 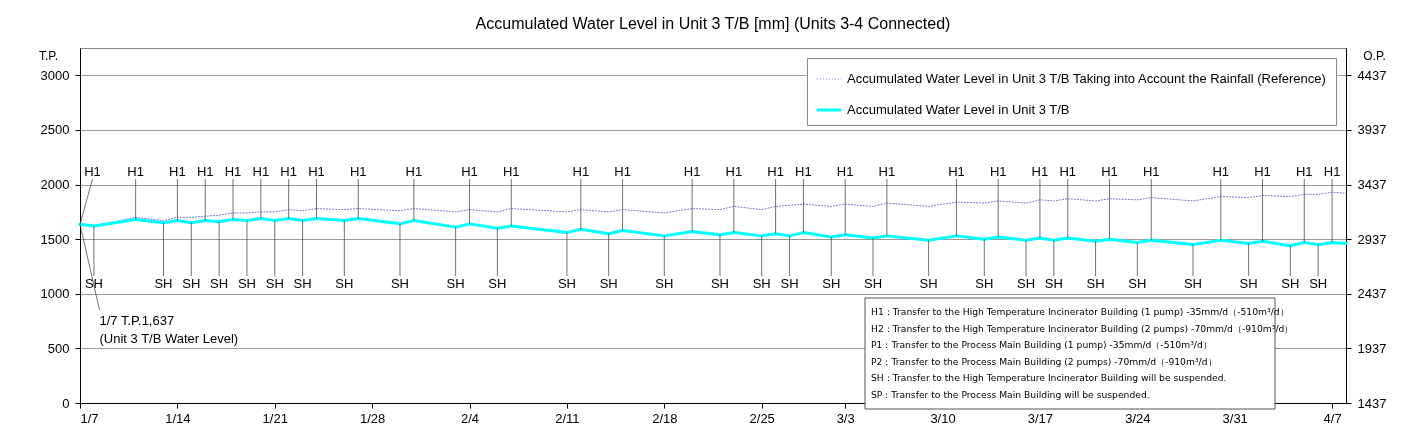 What do you see at coordinates (665, 418) in the screenshot?
I see `x-tick-label: 2/18` at bounding box center [665, 418].